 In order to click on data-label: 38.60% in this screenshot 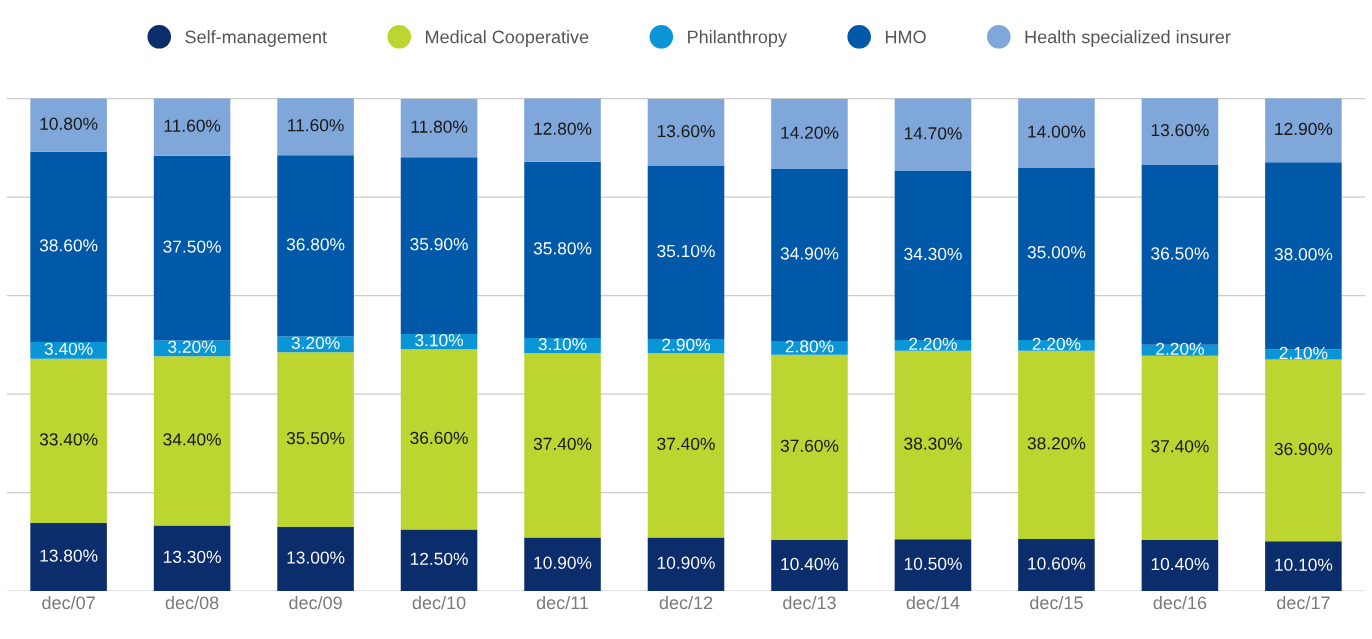, I will do `click(68, 245)`.